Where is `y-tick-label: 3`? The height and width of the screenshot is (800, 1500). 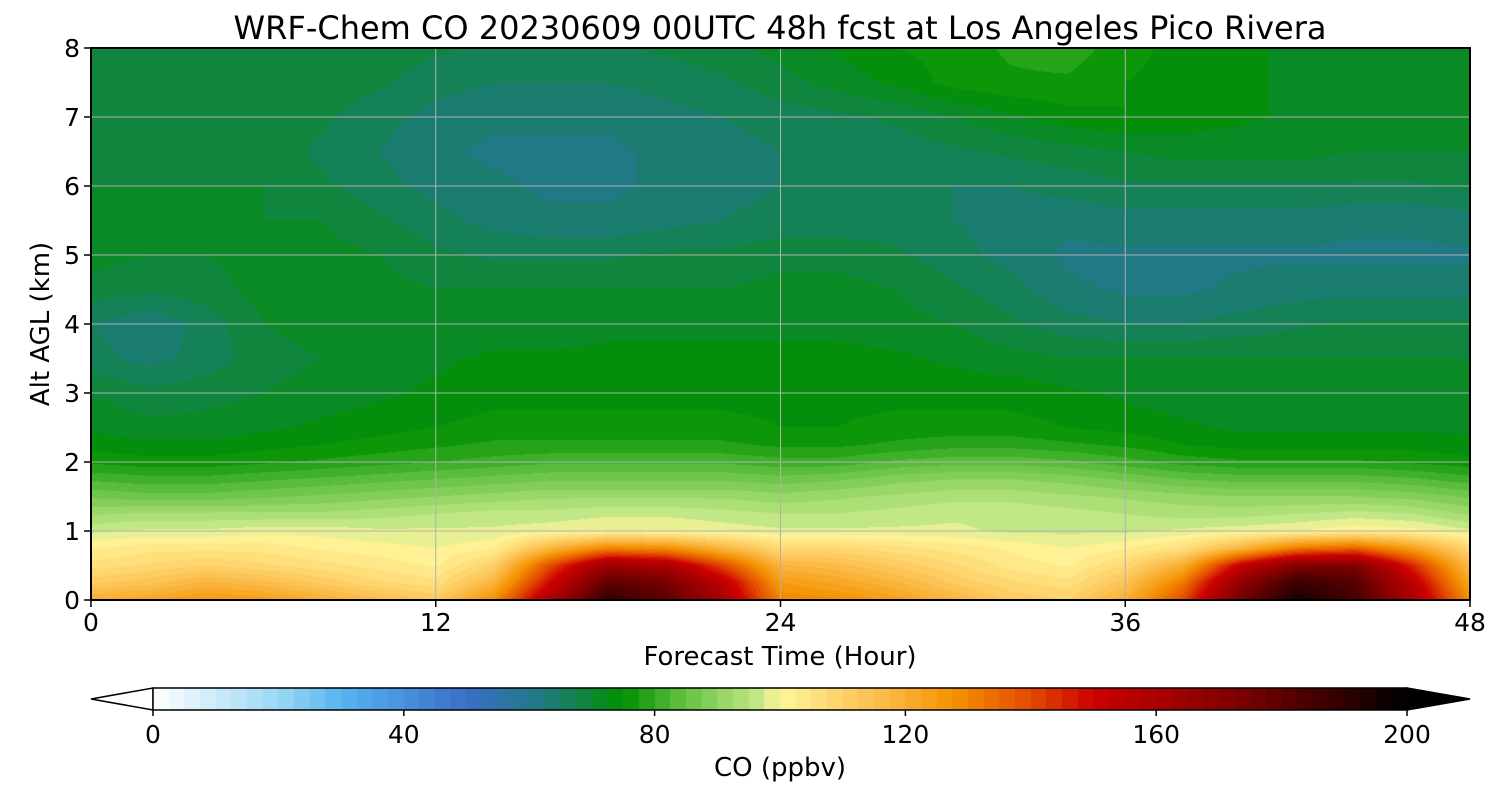
y-tick-label: 3 is located at coordinates (72, 393).